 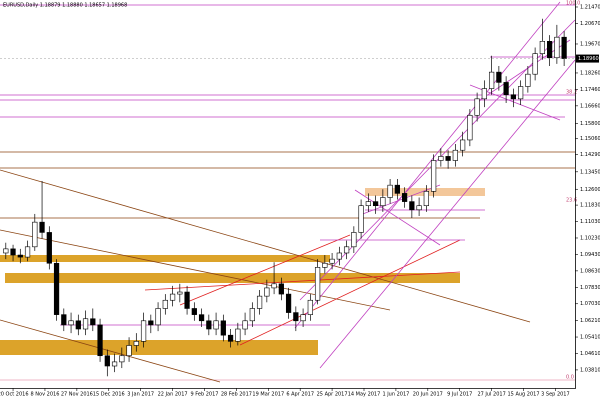 What do you see at coordinates (590, 90) in the screenshot?
I see `y-tick-label: 1.17460` at bounding box center [590, 90].